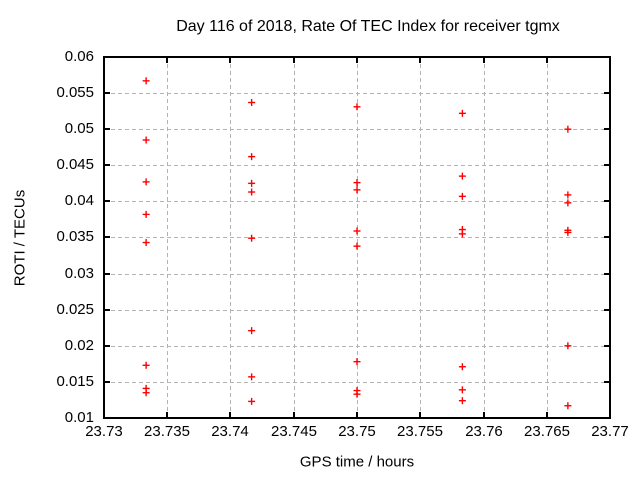  What do you see at coordinates (79, 345) in the screenshot?
I see `y-tick-label: 0.02` at bounding box center [79, 345].